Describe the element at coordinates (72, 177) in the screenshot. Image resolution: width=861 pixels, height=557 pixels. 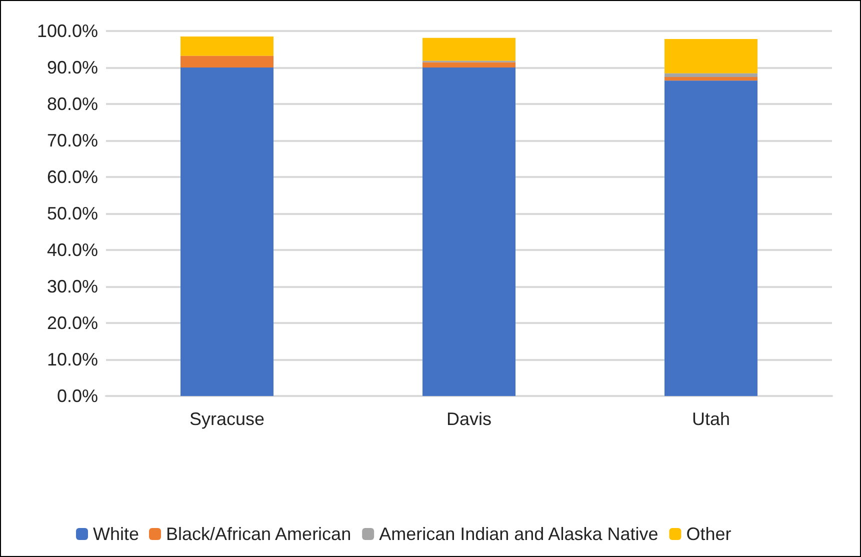
I see `y-tick-label: 60.0%` at that location.